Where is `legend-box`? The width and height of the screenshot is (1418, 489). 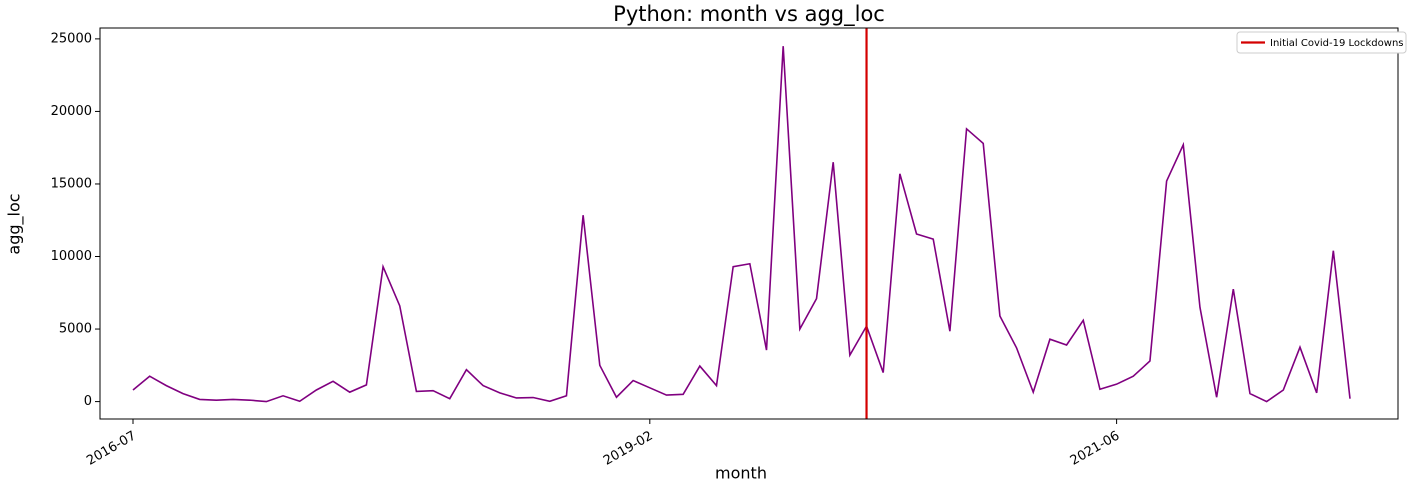
legend-box is located at coordinates (1321, 42).